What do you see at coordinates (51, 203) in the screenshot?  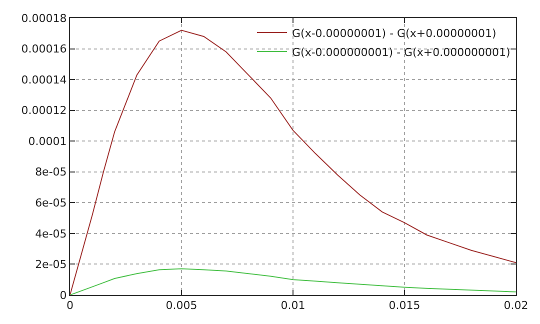 I see `y-tick-label: 6e-05` at bounding box center [51, 203].